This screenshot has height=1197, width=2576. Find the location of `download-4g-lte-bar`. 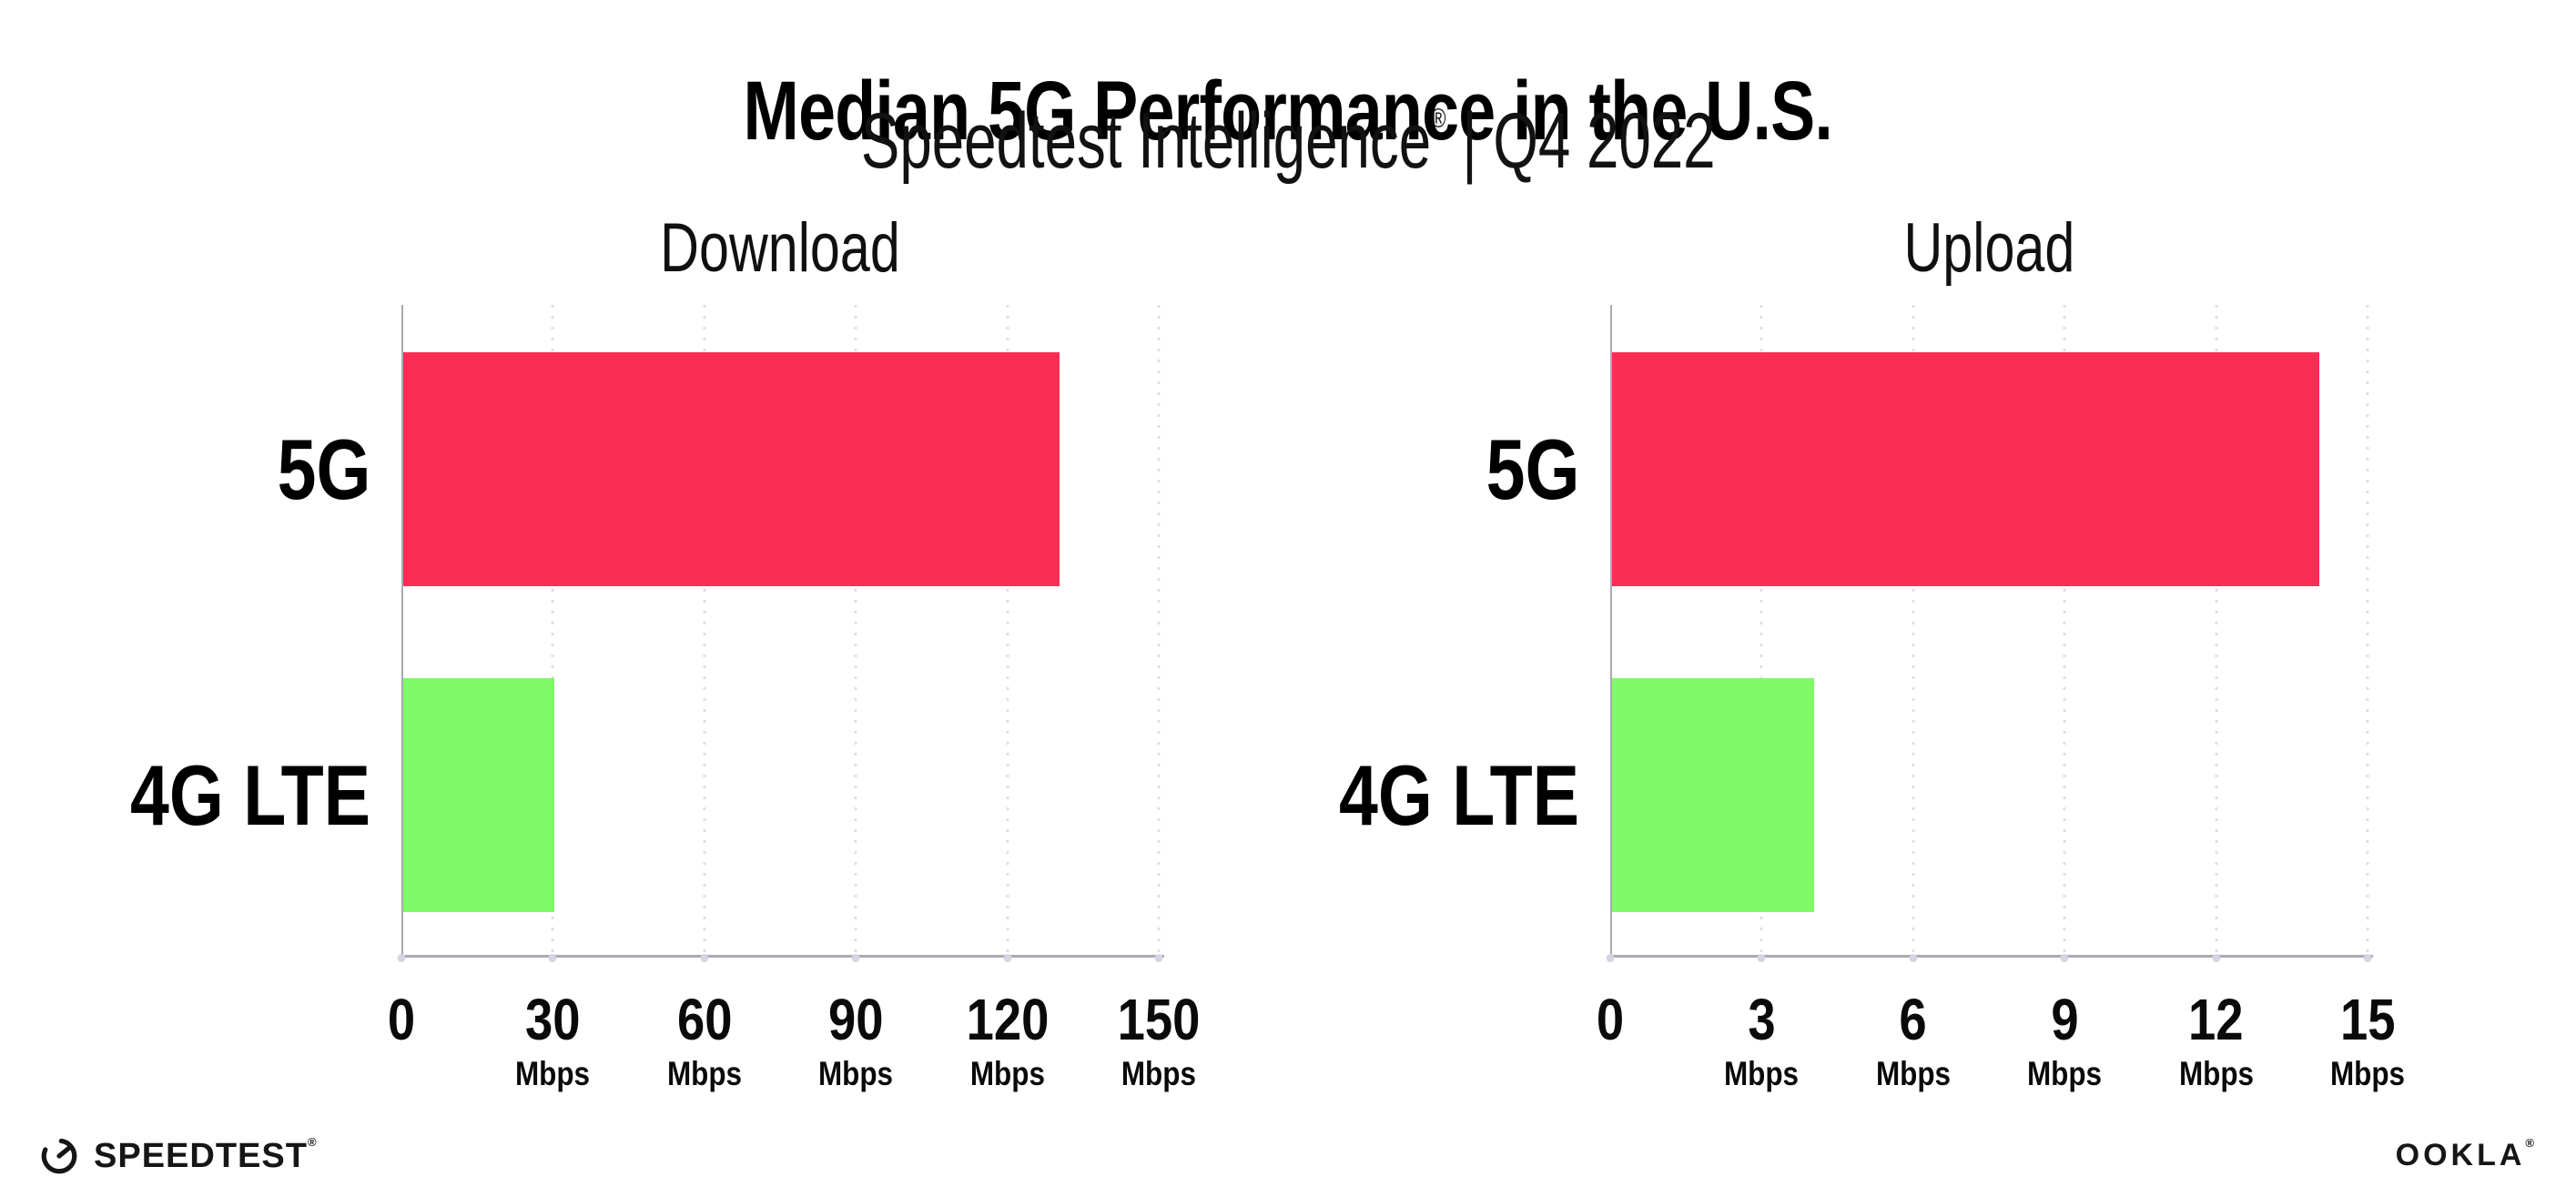

download-4g-lte-bar is located at coordinates (479, 795).